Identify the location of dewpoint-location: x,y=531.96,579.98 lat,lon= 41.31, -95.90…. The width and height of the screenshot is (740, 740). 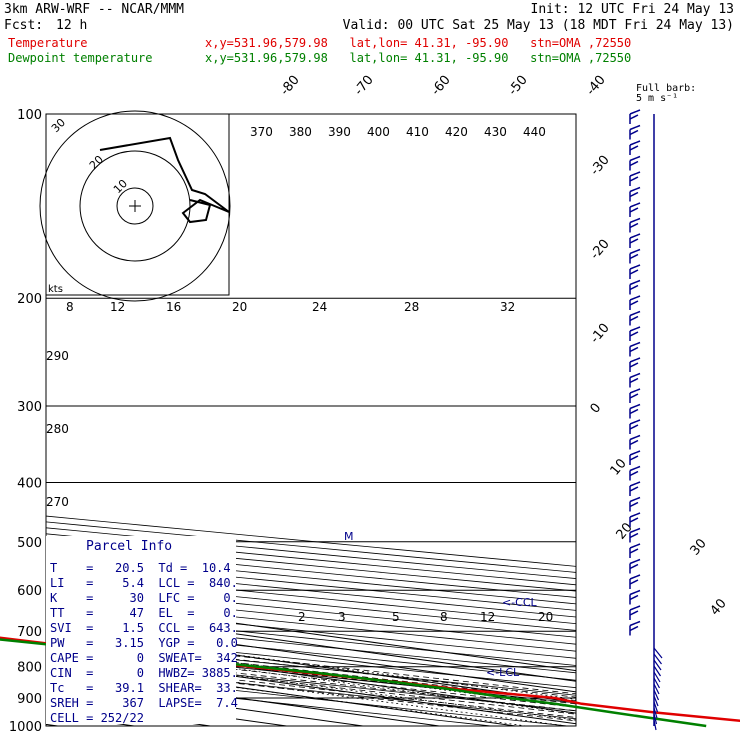
(418, 58).